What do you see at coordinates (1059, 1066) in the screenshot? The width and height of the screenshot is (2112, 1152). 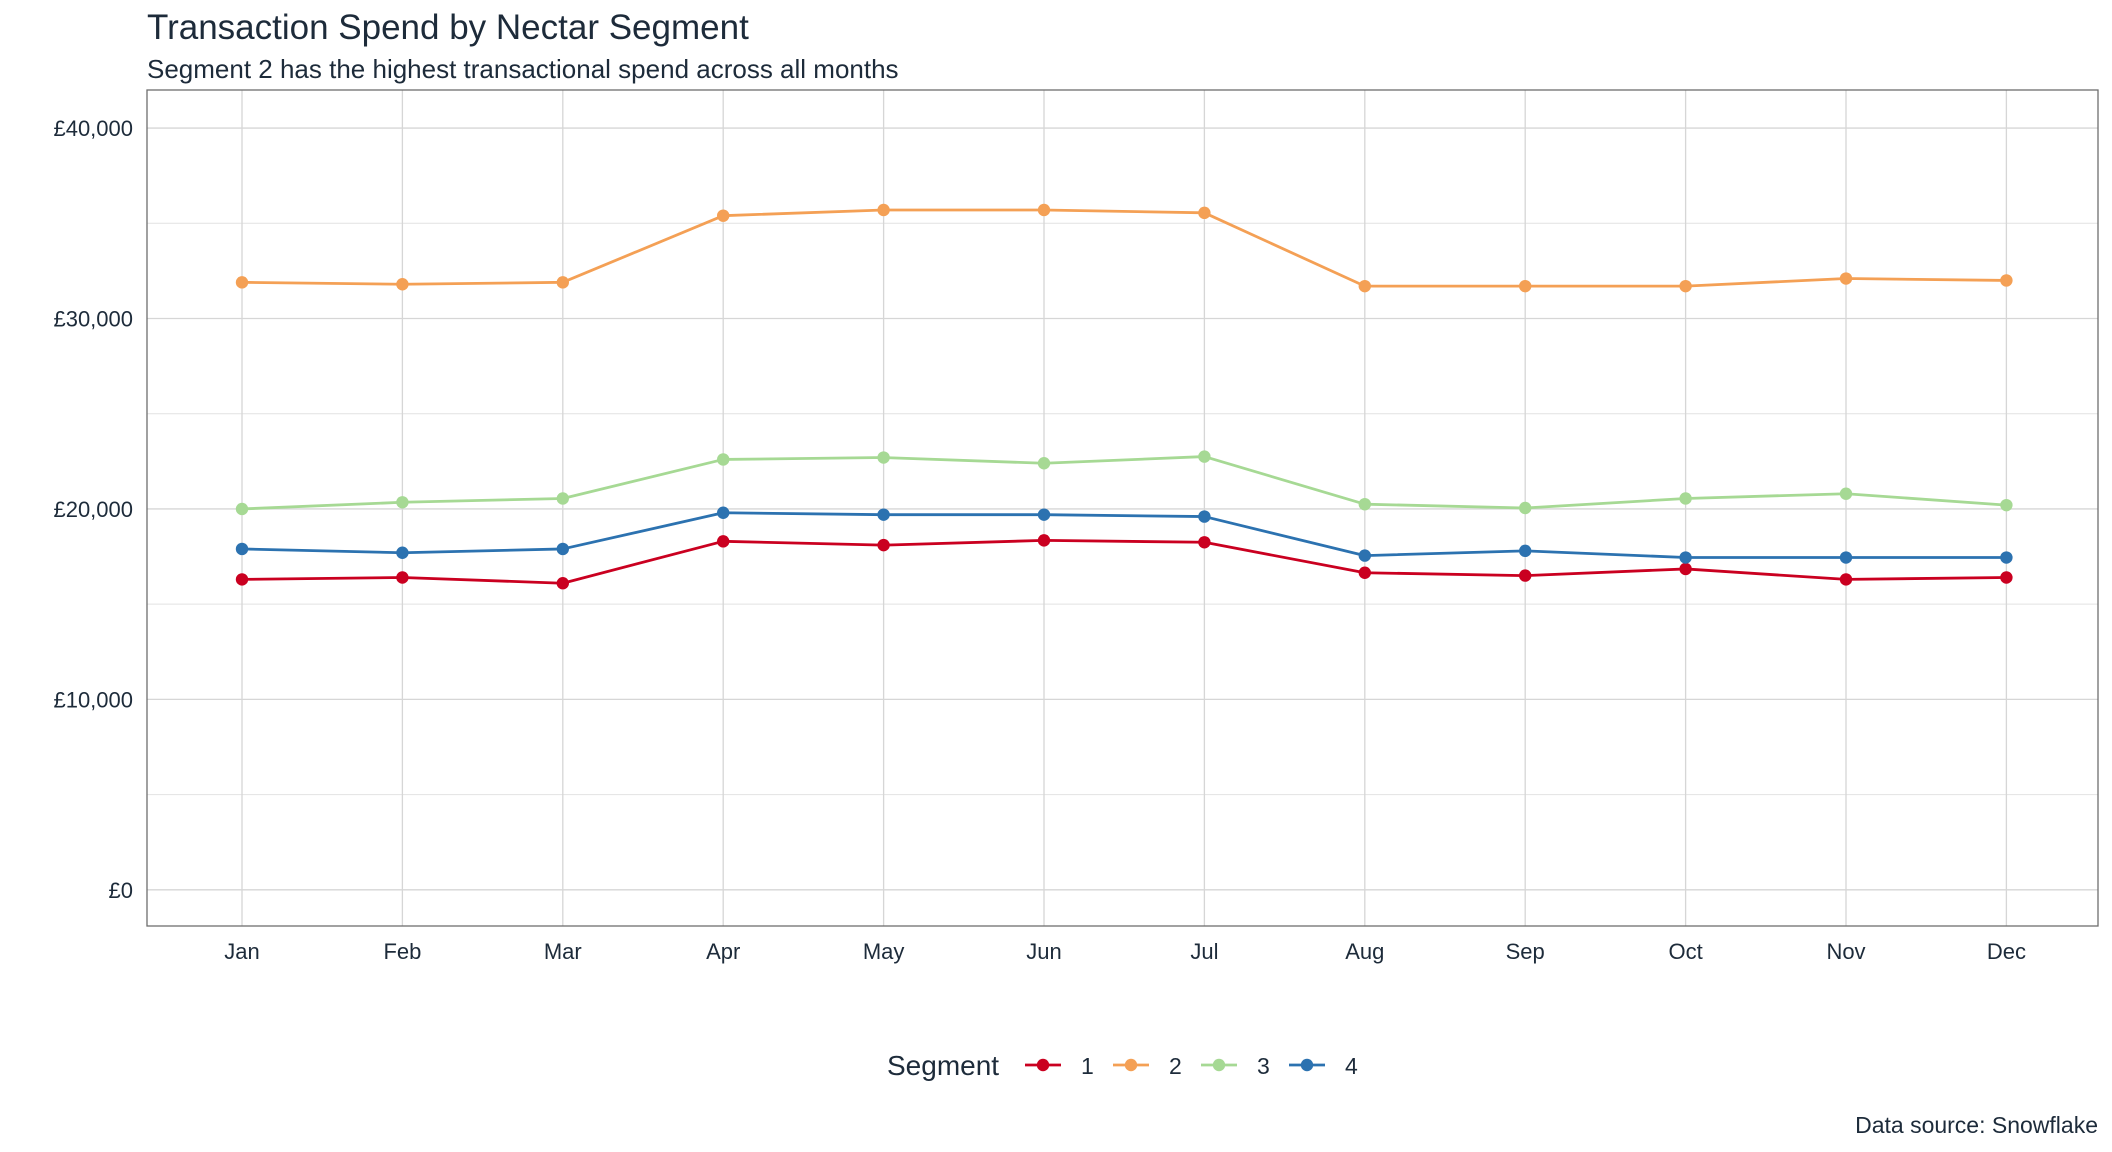 I see `legend-item-1: 1` at bounding box center [1059, 1066].